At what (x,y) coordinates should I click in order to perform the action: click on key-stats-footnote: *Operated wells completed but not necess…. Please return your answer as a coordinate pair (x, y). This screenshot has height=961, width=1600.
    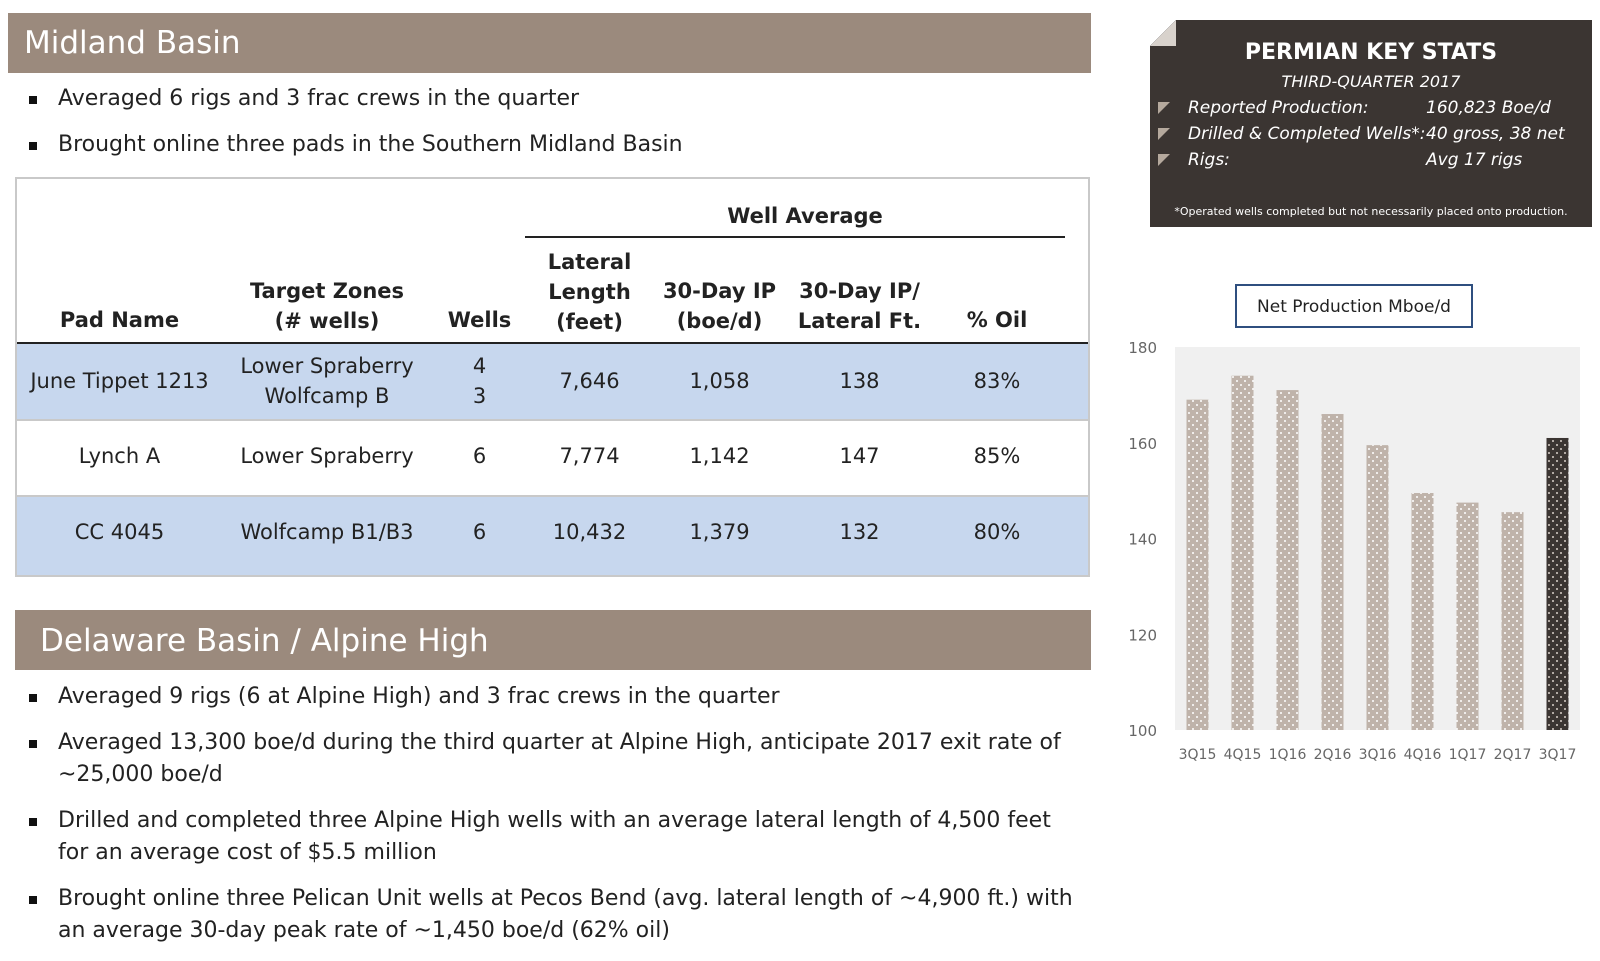
    Looking at the image, I should click on (1371, 211).